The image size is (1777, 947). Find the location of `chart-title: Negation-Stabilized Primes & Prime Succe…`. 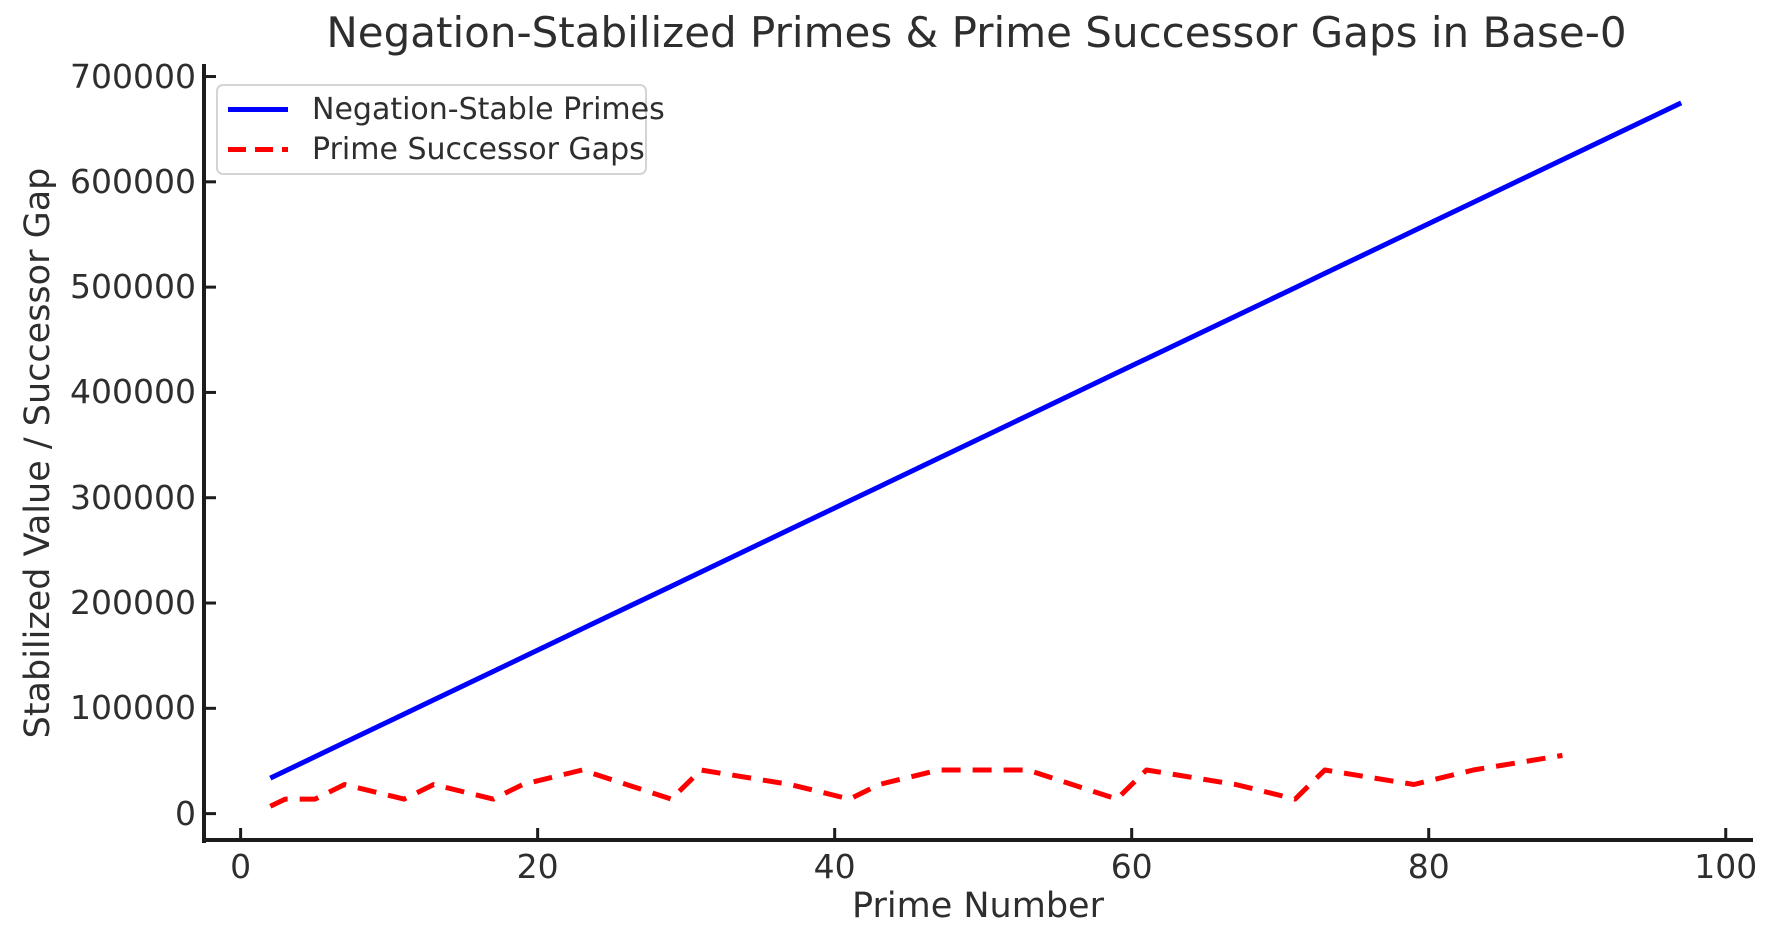

chart-title: Negation-Stabilized Primes & Prime Succe… is located at coordinates (976, 32).